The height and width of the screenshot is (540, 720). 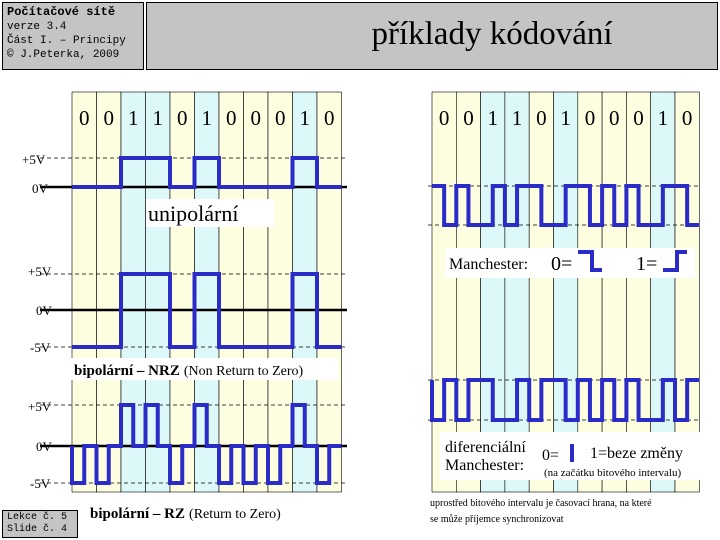 I want to click on rz-label-note: (Return to Zero), so click(x=235, y=514).